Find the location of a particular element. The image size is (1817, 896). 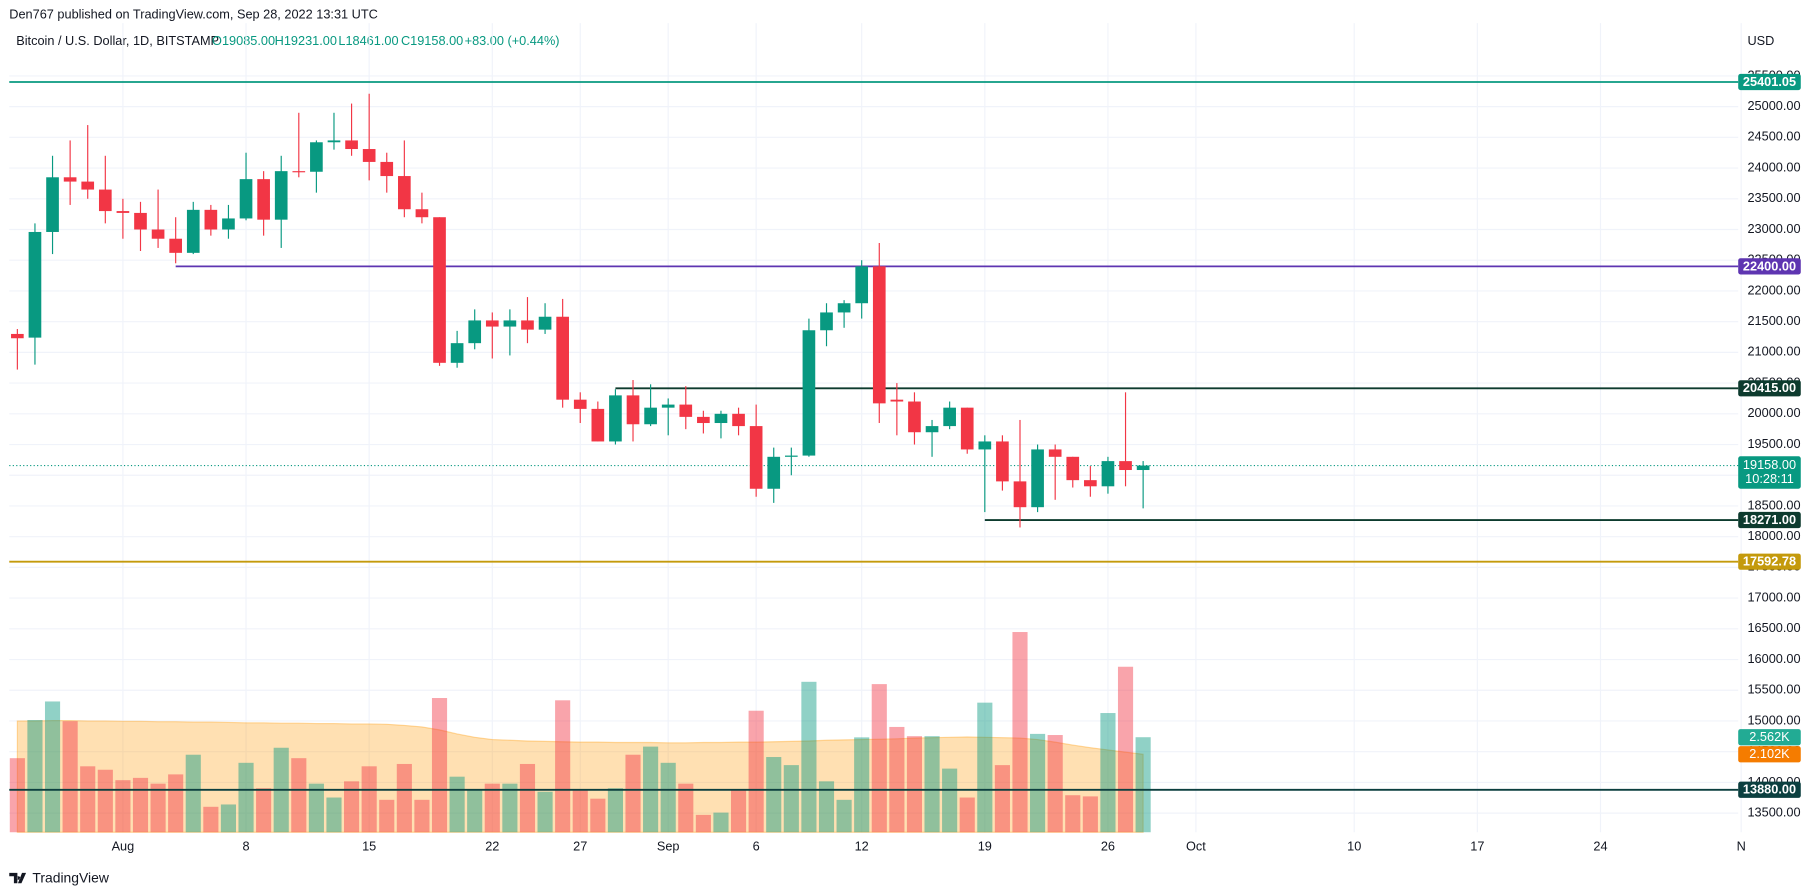

volume-ma-badge: 2.102K is located at coordinates (1769, 753).